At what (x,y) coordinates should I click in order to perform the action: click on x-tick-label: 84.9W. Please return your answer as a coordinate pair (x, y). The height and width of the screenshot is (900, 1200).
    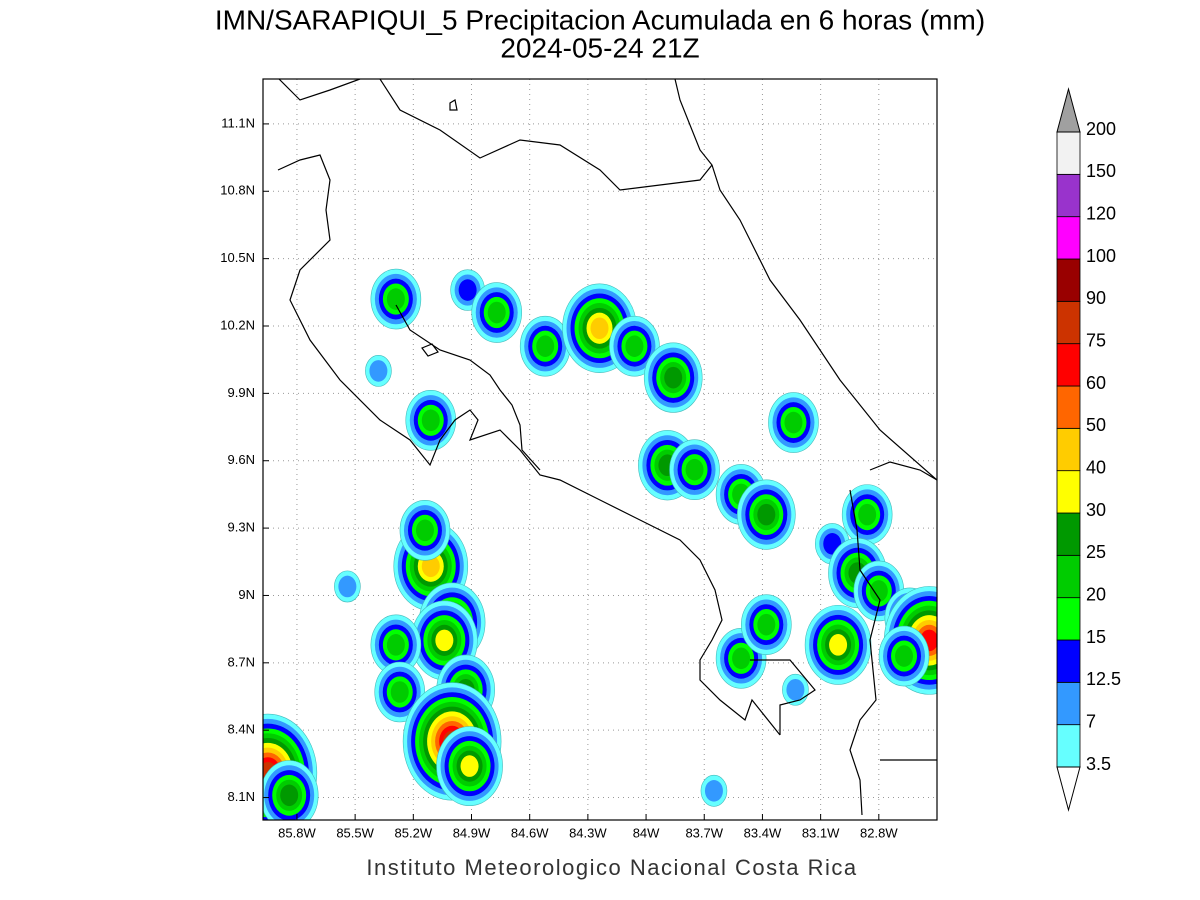
    Looking at the image, I should click on (472, 832).